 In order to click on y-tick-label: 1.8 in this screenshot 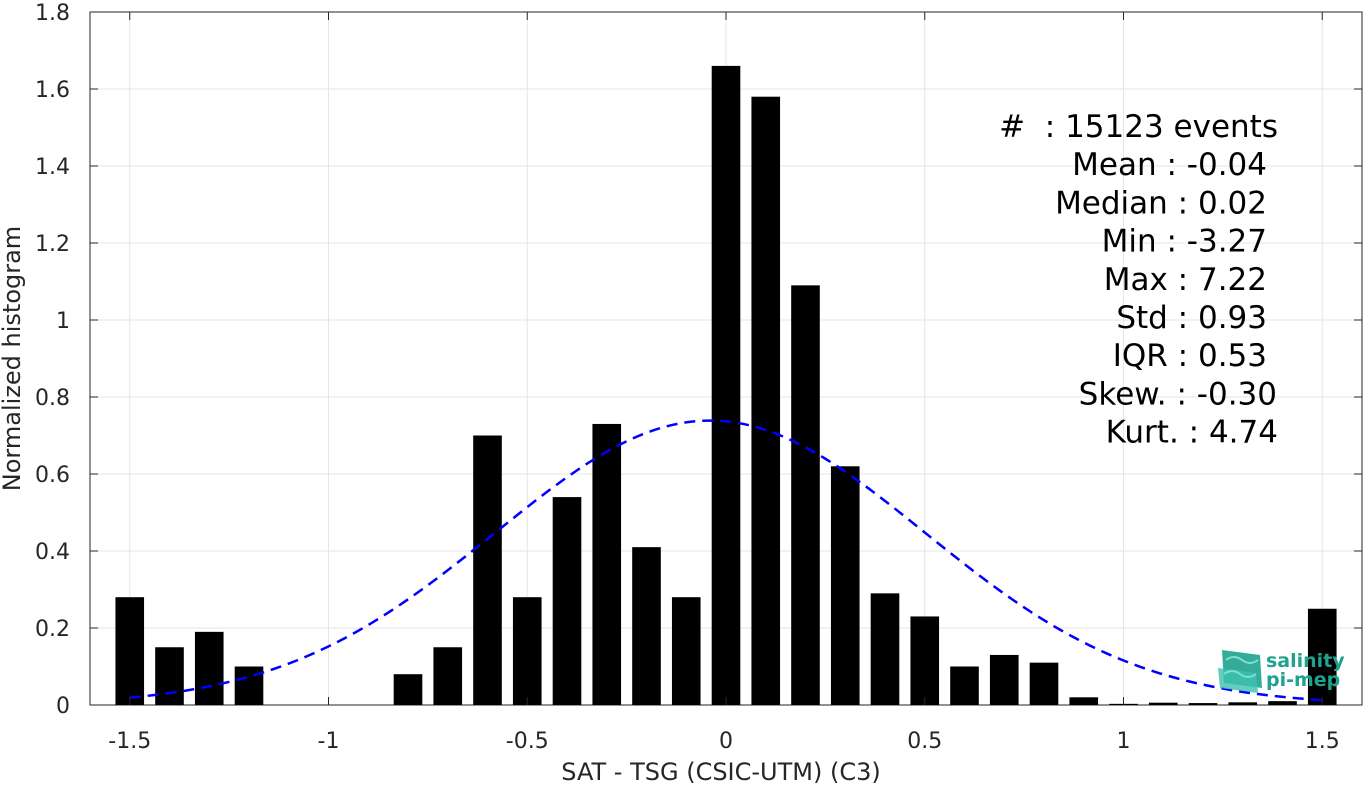, I will do `click(52, 13)`.